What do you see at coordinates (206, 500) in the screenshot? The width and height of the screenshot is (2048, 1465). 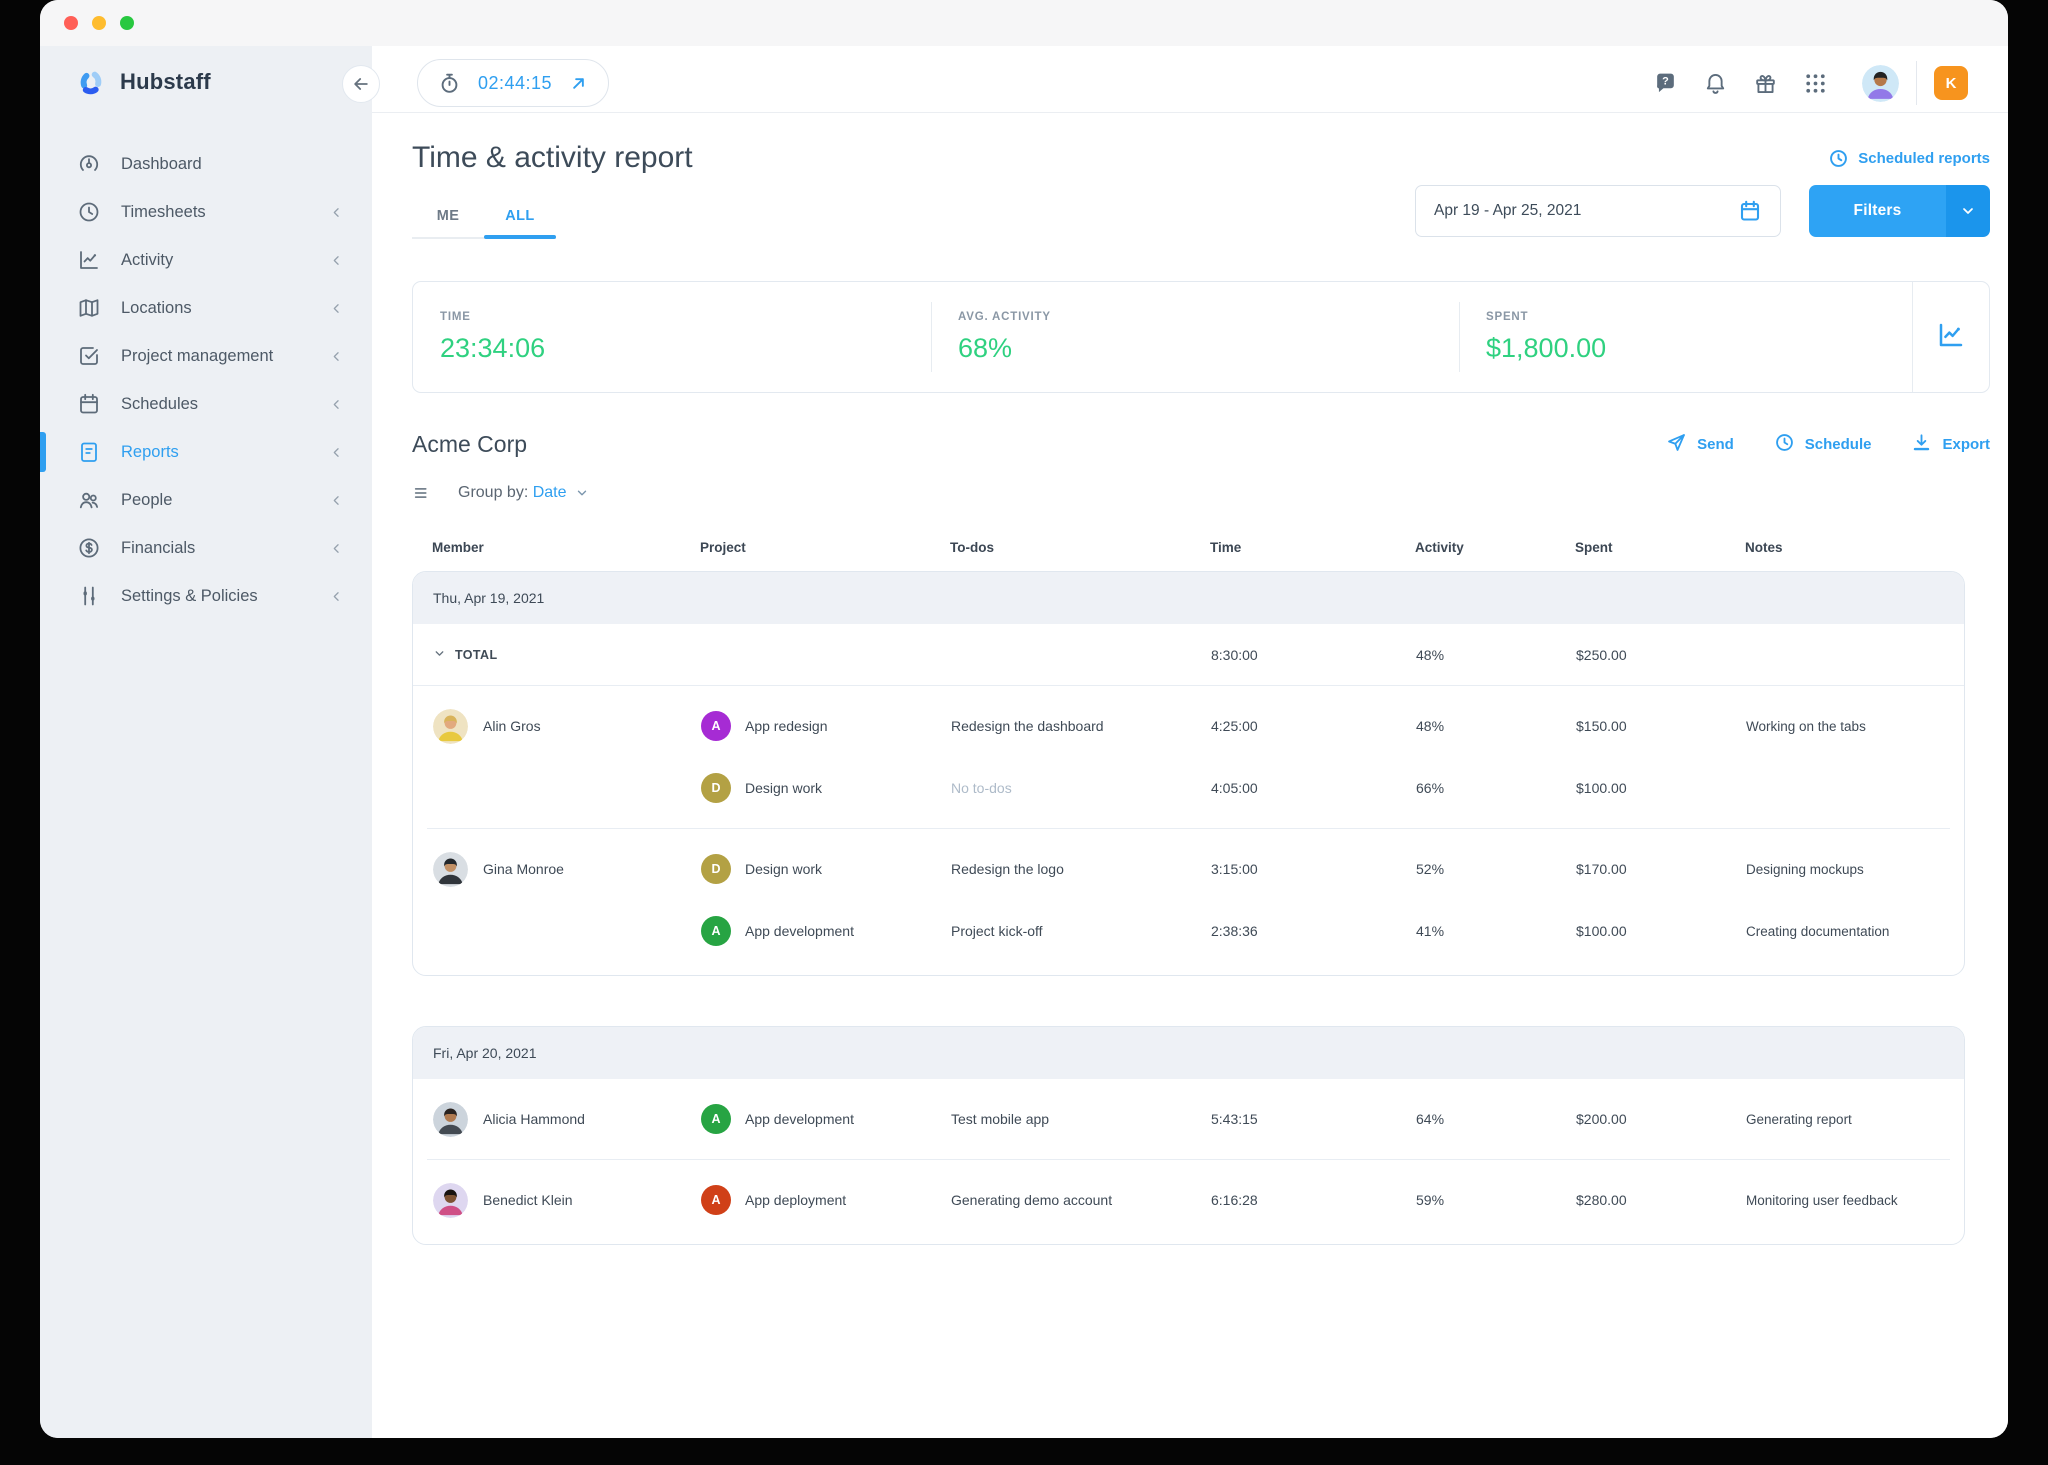 I see `sidebar-item-people: People` at bounding box center [206, 500].